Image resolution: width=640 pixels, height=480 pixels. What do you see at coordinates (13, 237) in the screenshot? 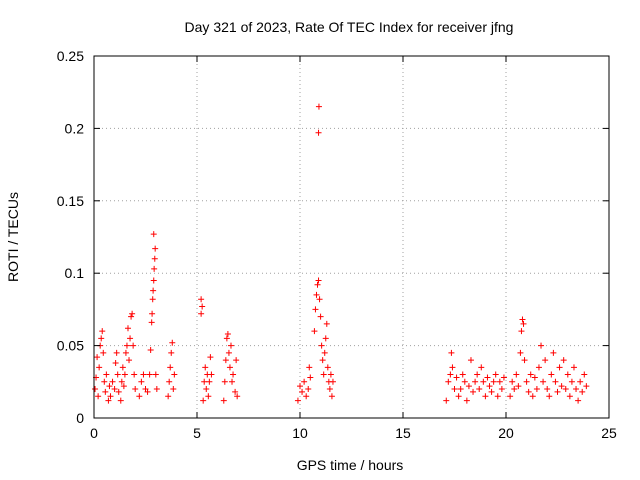
I see `y-axis-label: ROTI / TECUs` at bounding box center [13, 237].